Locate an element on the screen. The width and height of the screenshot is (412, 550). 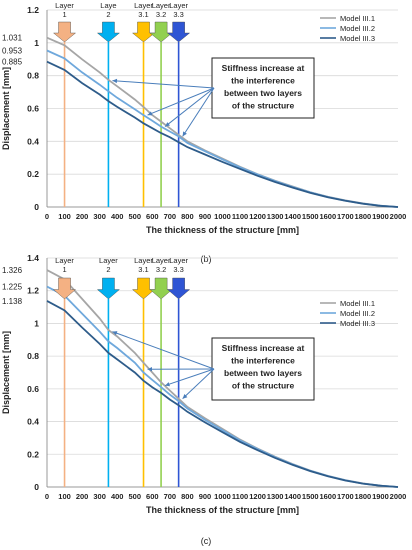
x-tick-label: 1800 is located at coordinates (363, 496).